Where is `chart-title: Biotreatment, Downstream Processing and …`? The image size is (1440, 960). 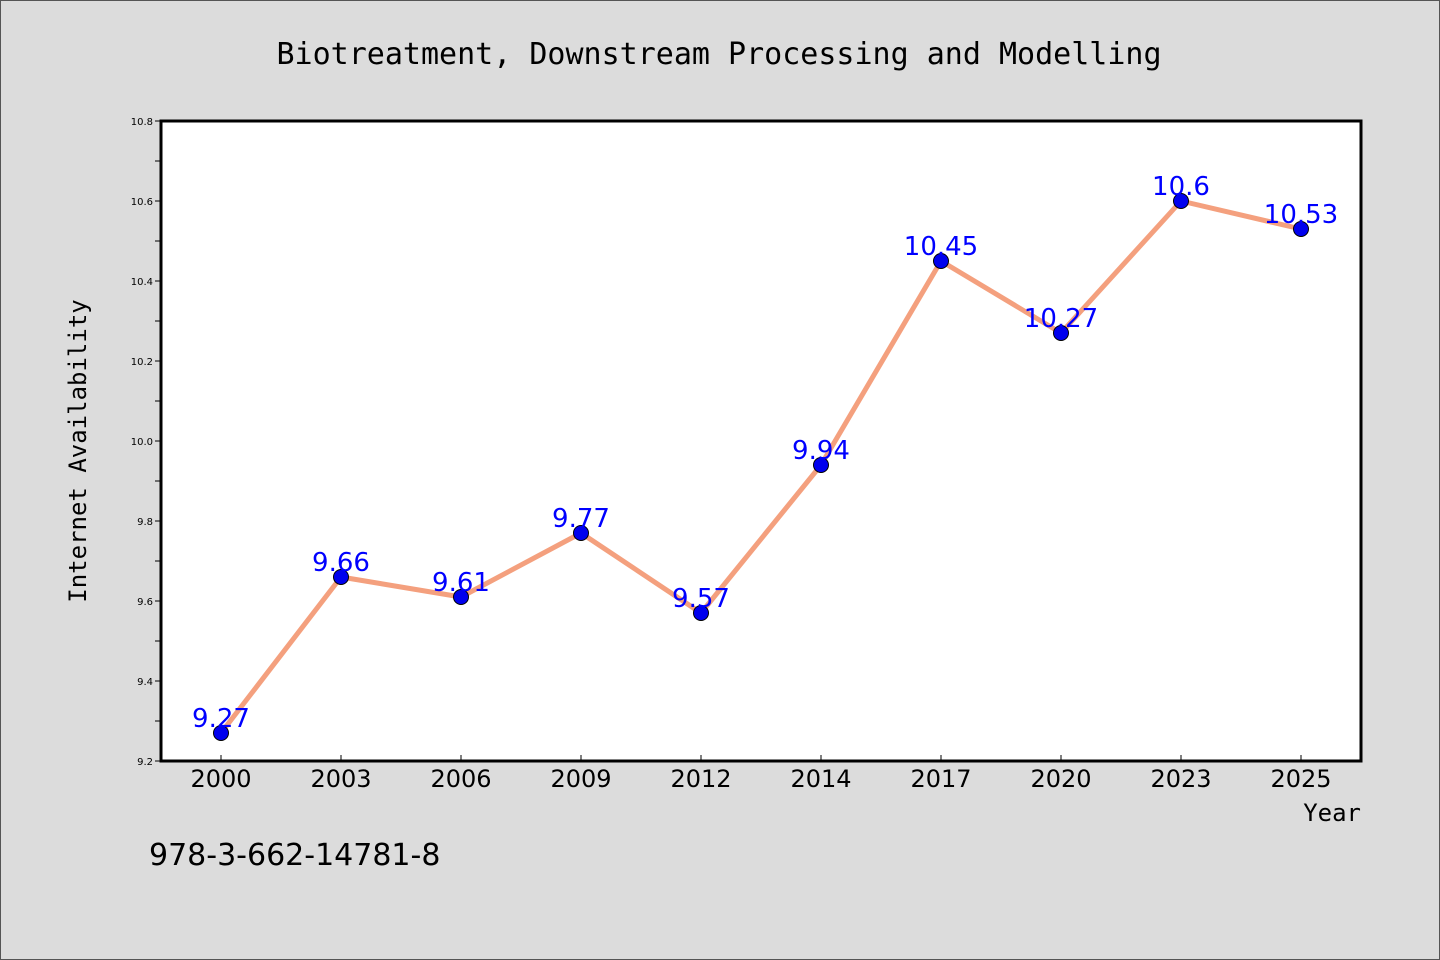
chart-title: Biotreatment, Downstream Processing and … is located at coordinates (718, 54).